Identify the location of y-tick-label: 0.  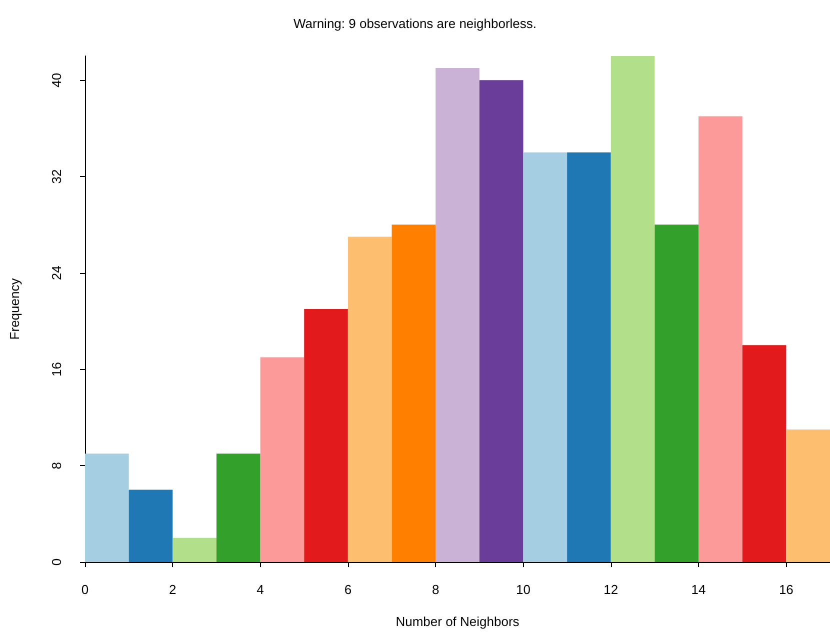
(56, 562).